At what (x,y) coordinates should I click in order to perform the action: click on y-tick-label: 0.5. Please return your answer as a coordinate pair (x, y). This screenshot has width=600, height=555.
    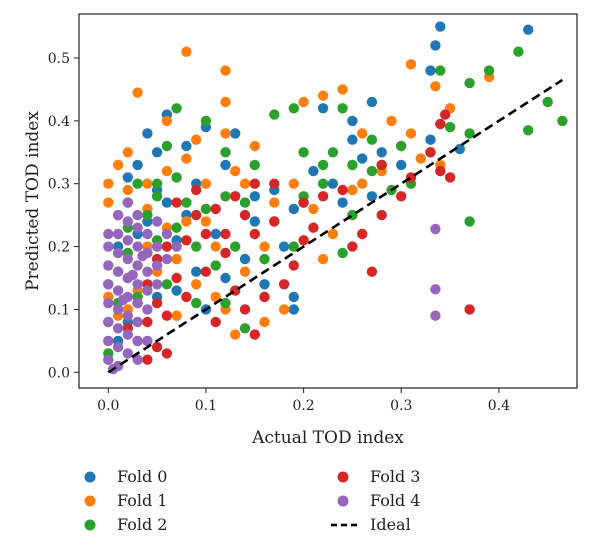
    Looking at the image, I should click on (59, 59).